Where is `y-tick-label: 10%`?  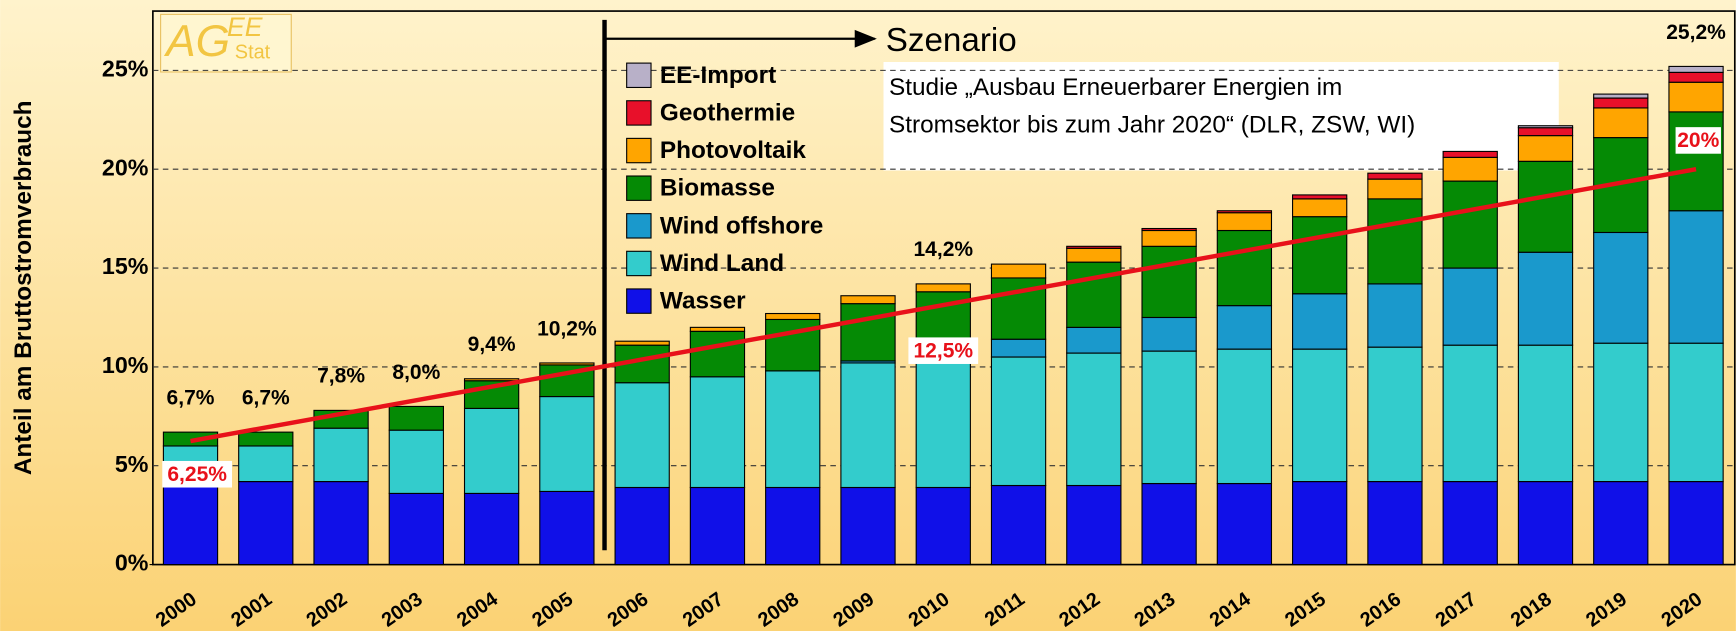 y-tick-label: 10% is located at coordinates (125, 365).